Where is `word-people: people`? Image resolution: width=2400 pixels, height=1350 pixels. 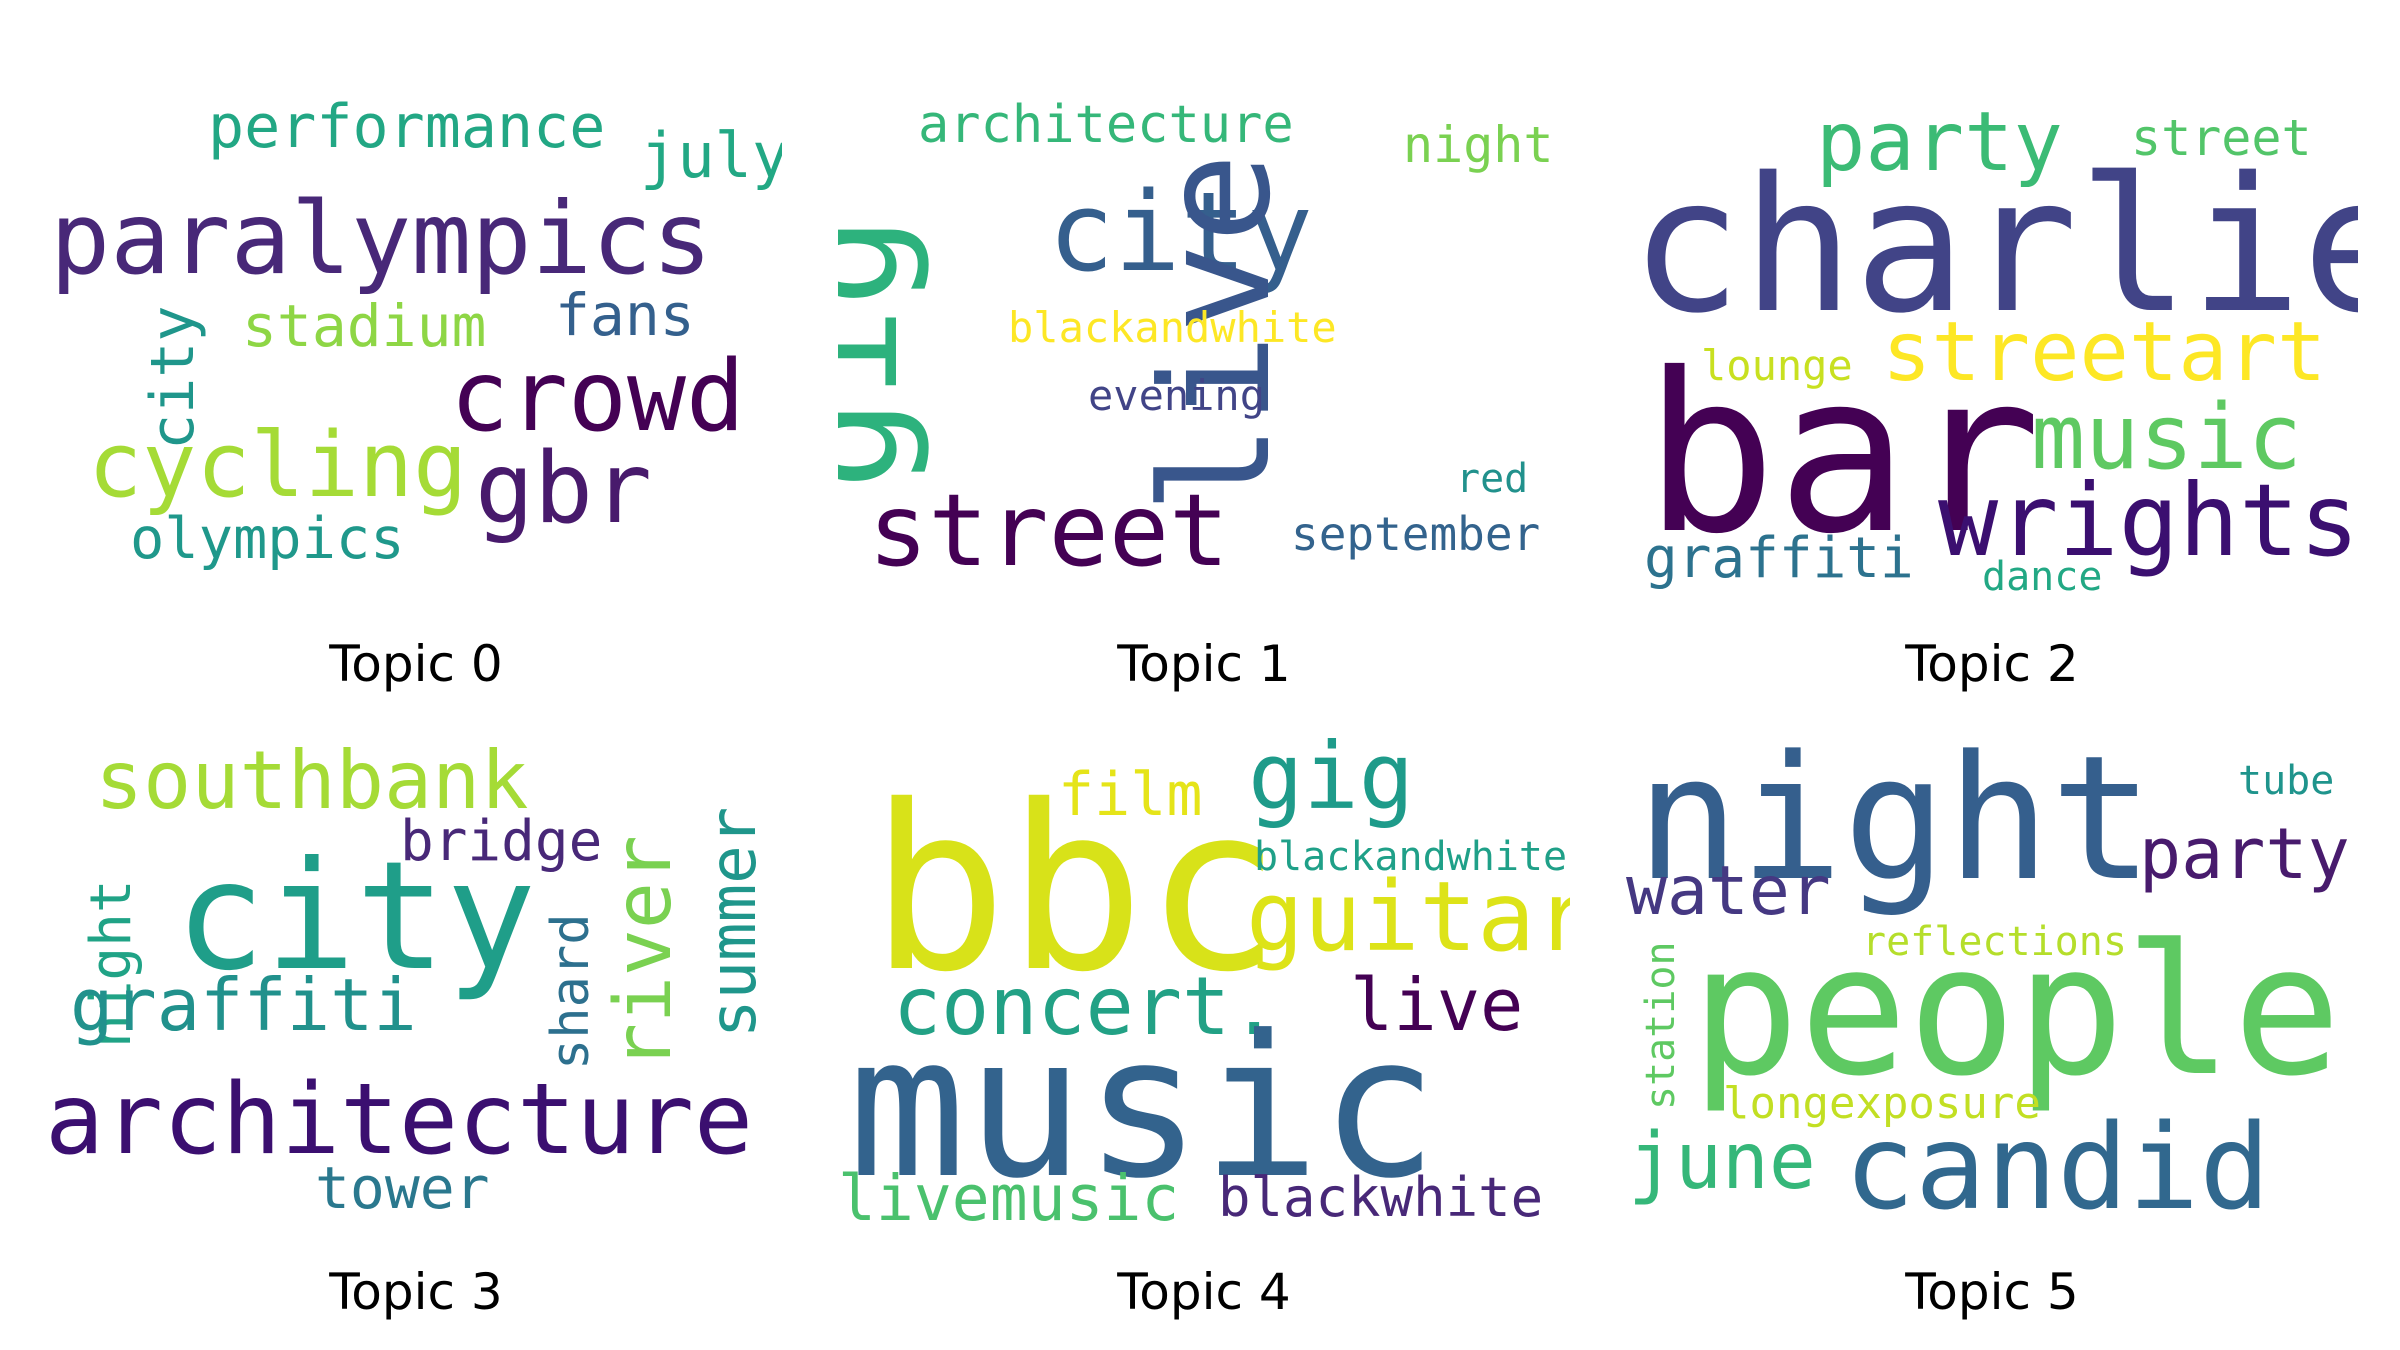 word-people: people is located at coordinates (2016, 1011).